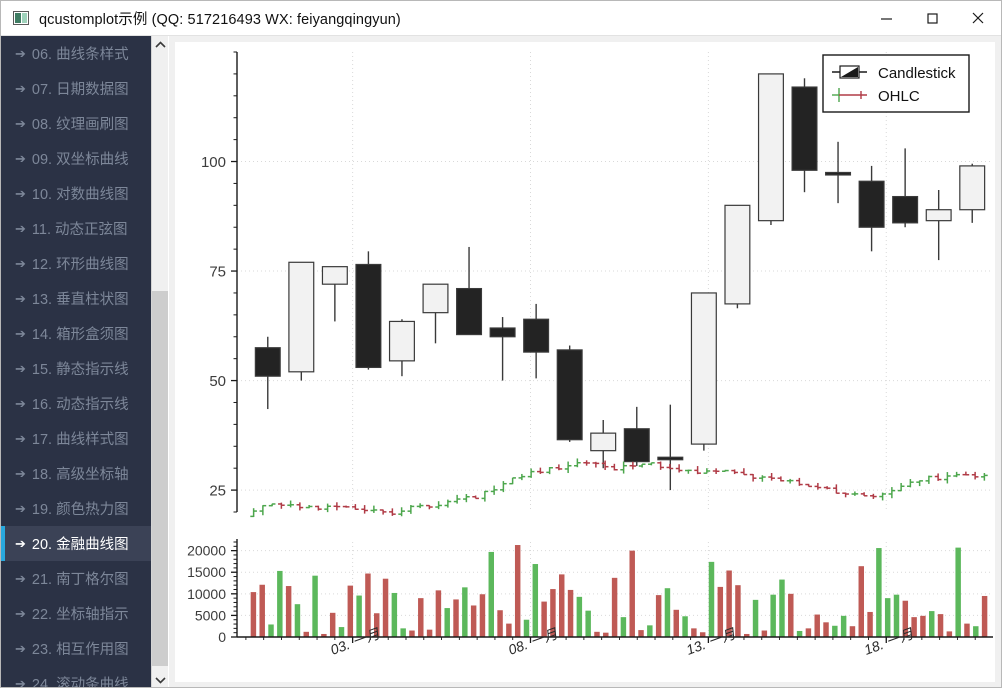  I want to click on sidebar-item-label: 21. 南丁格尔图, so click(80, 580).